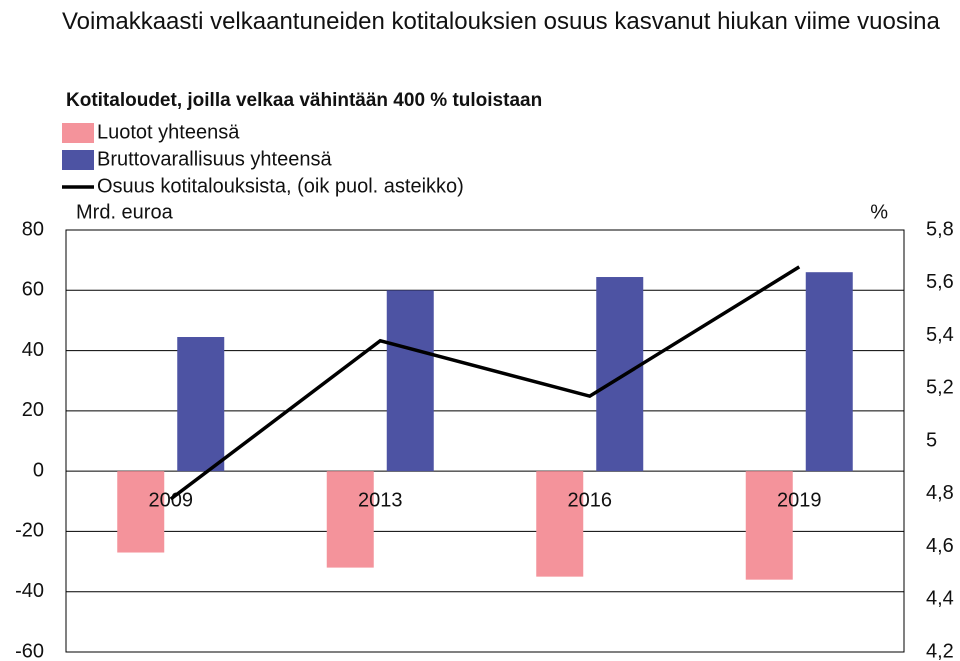 The height and width of the screenshot is (661, 960). What do you see at coordinates (879, 212) in the screenshot?
I see `y2-axis-label: %` at bounding box center [879, 212].